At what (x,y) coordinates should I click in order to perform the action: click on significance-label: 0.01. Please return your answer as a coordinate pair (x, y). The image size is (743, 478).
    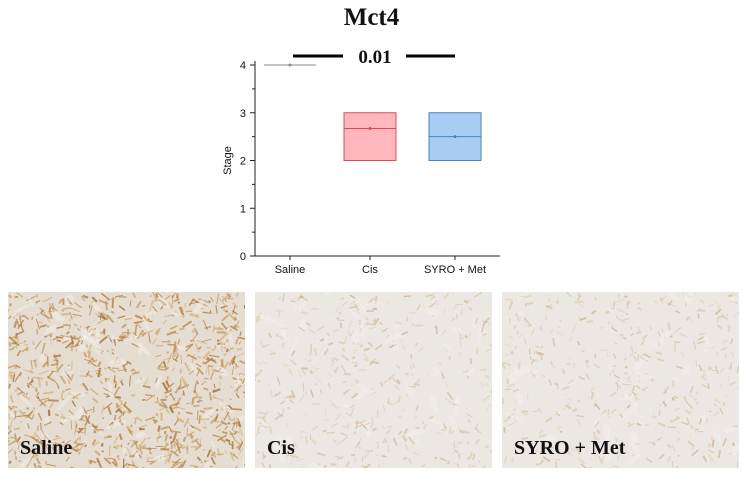
    Looking at the image, I should click on (374, 57).